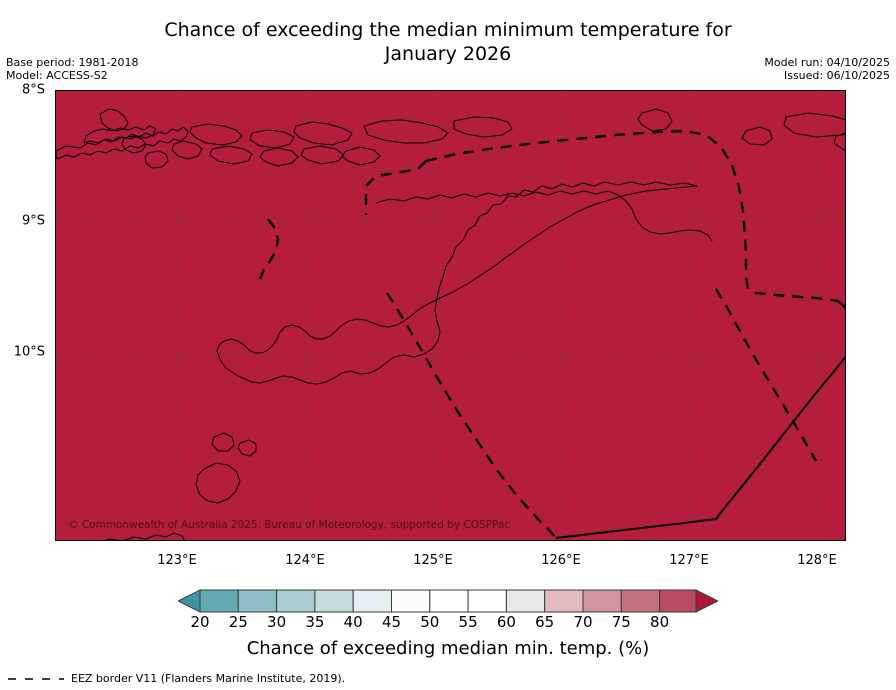 This screenshot has width=896, height=690. What do you see at coordinates (814, 125) in the screenshot?
I see `coastline-leti-b` at bounding box center [814, 125].